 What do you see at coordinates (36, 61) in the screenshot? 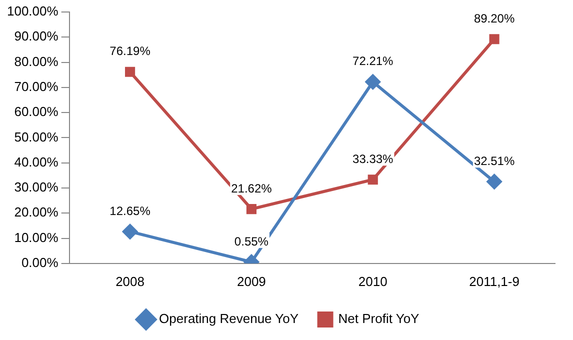
I see `y-tick-label: 80.00%` at bounding box center [36, 61].